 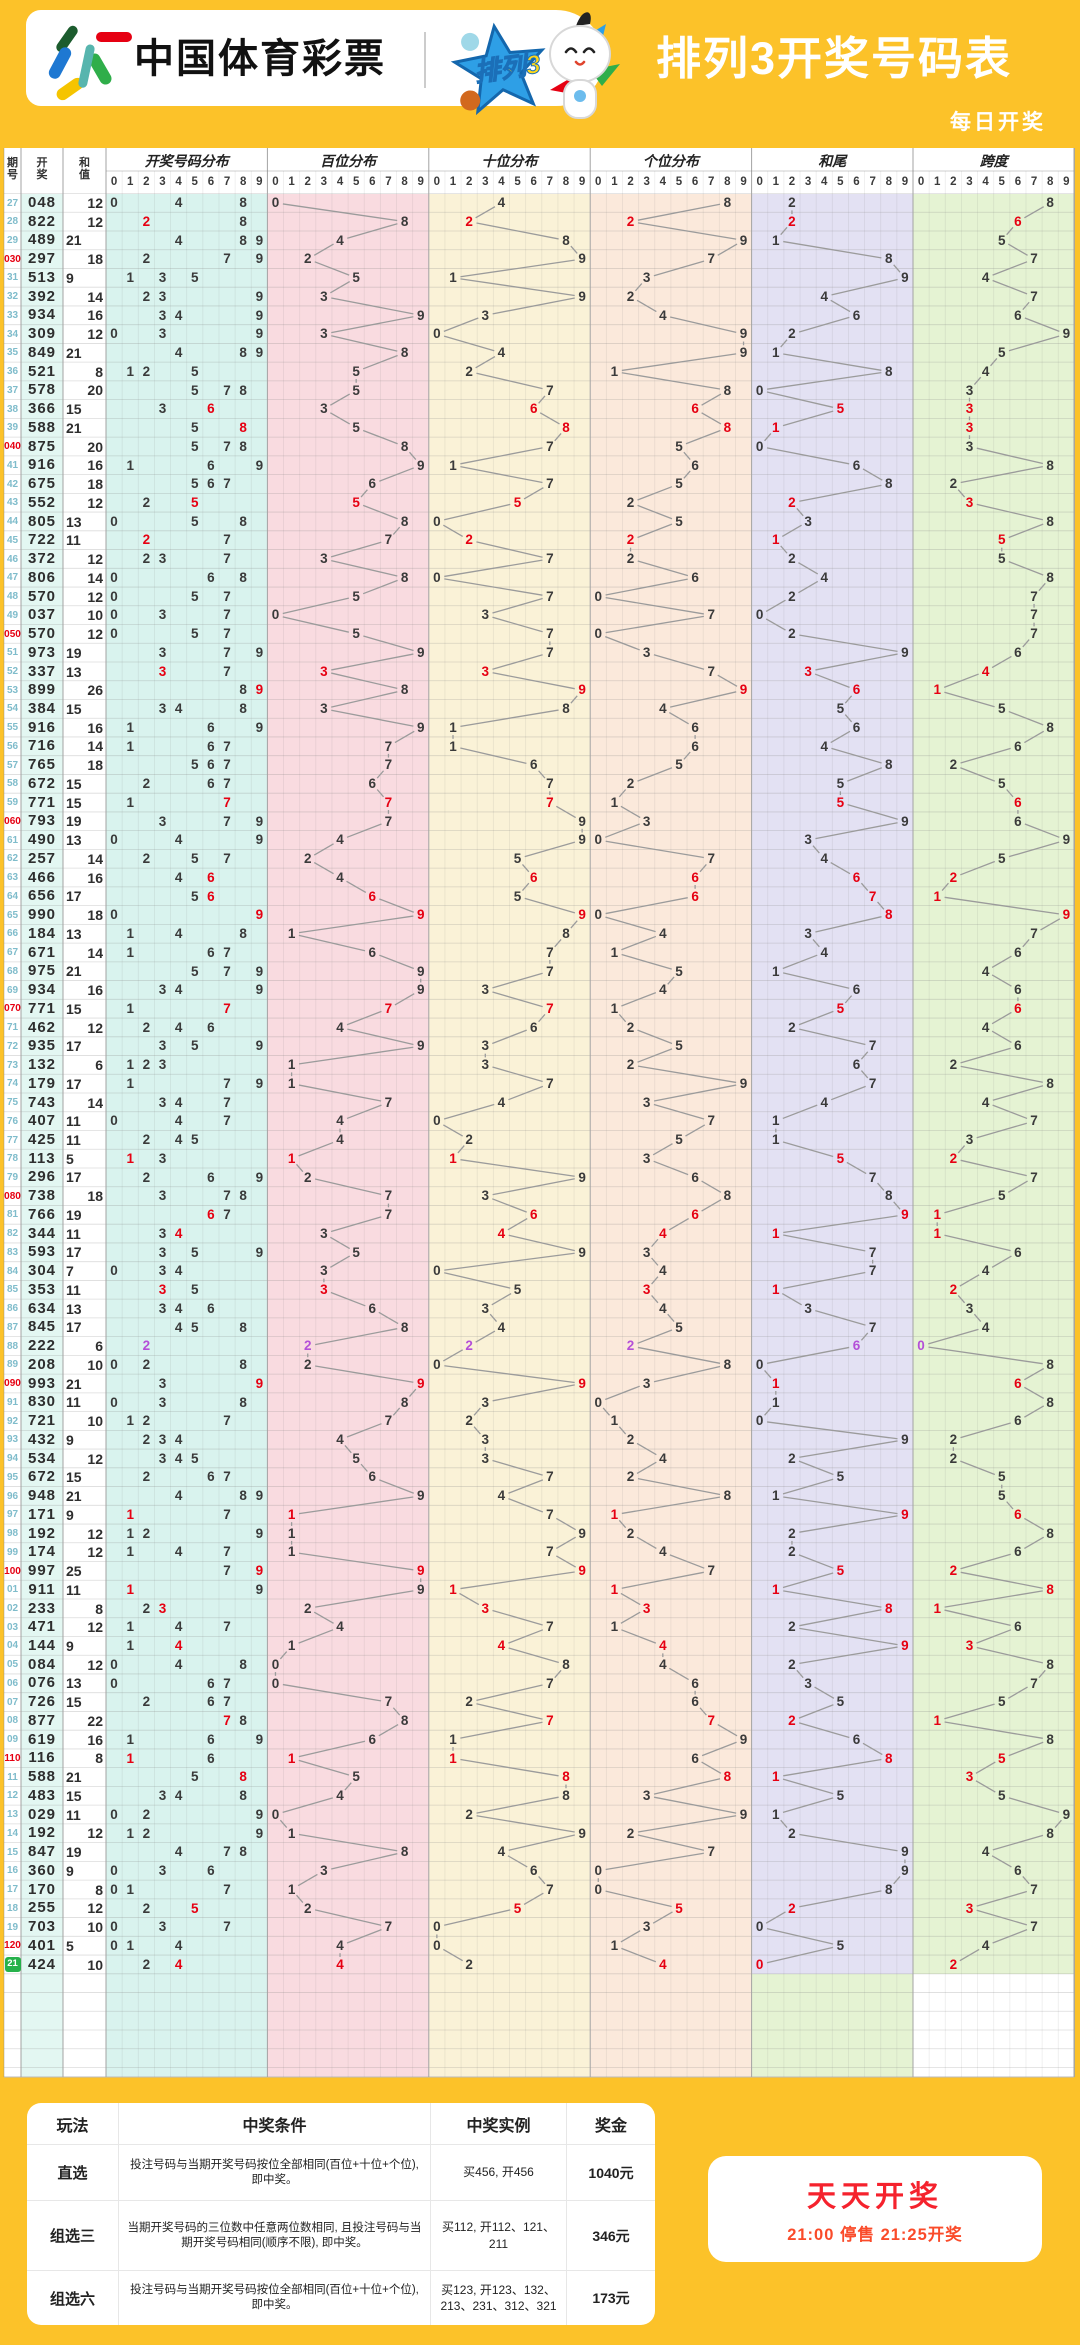 I want to click on draw-number: 948, so click(x=42, y=1496).